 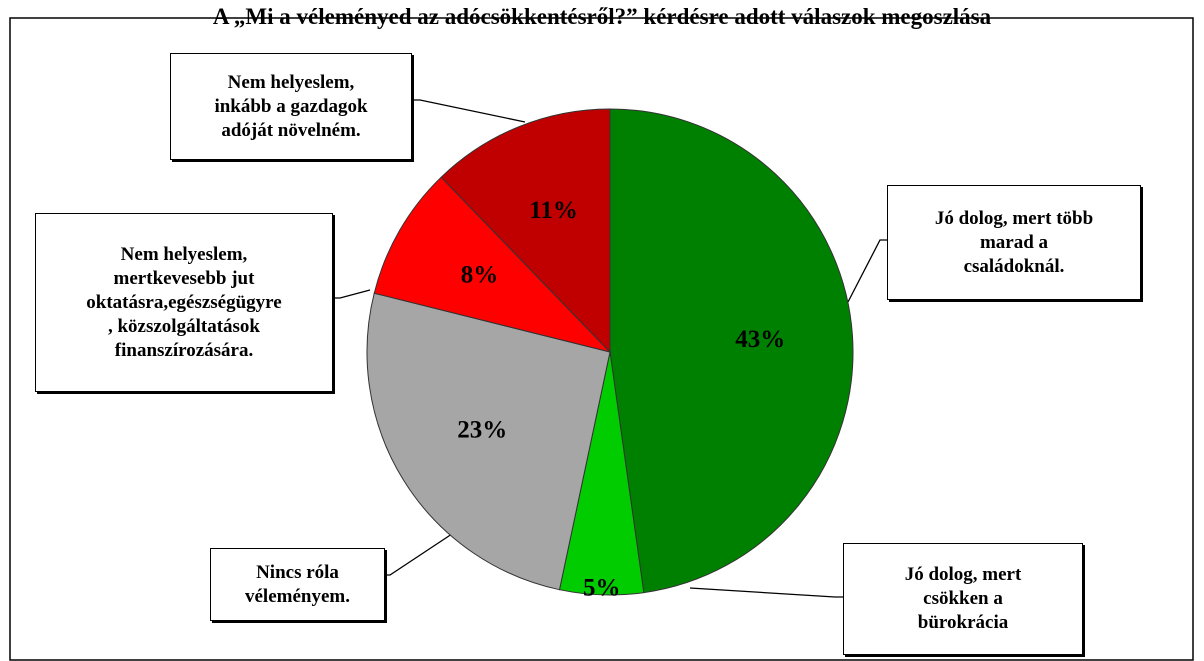 What do you see at coordinates (1014, 242) in the screenshot?
I see `legend-box: Jó dolog, mert több marad a családoknál.` at bounding box center [1014, 242].